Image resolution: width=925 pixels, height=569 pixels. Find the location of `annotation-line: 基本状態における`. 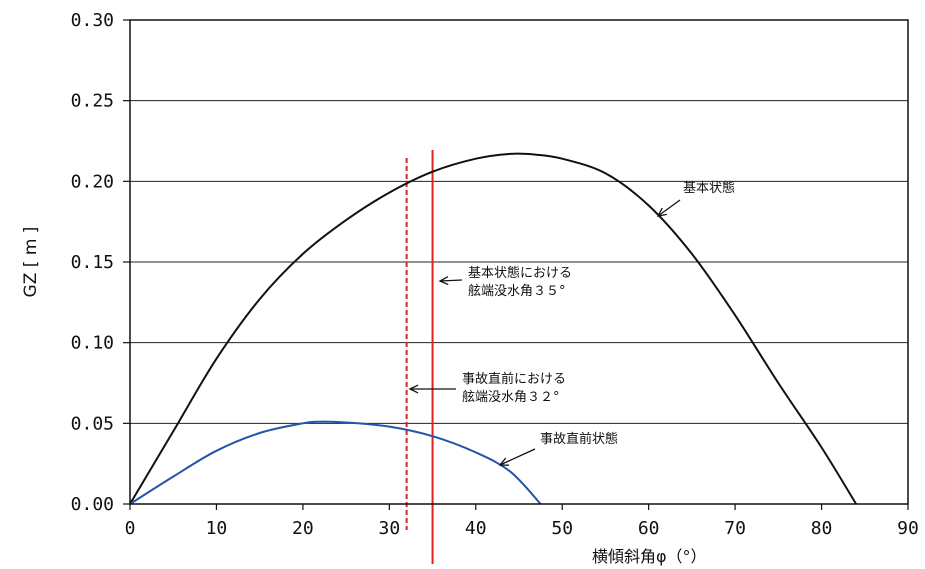

annotation-line: 基本状態における is located at coordinates (520, 273).